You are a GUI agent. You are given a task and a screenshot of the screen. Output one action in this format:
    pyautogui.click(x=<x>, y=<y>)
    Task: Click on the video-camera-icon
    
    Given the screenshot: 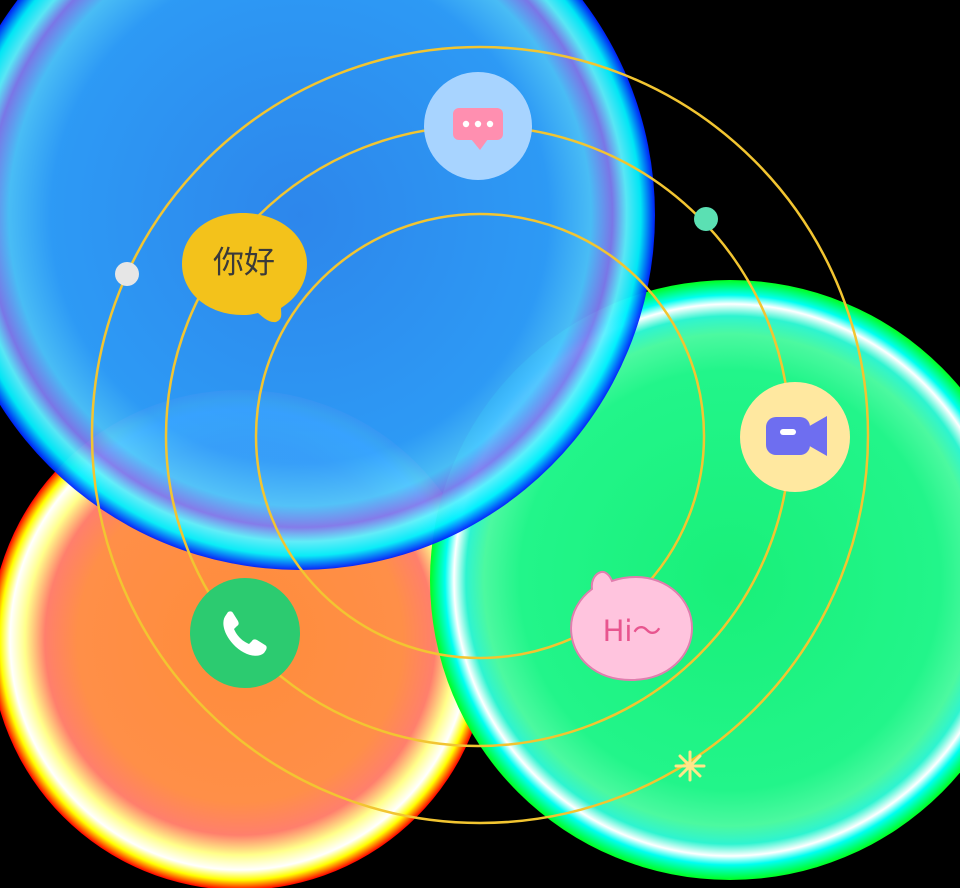 What is the action you would take?
    pyautogui.click(x=796, y=436)
    